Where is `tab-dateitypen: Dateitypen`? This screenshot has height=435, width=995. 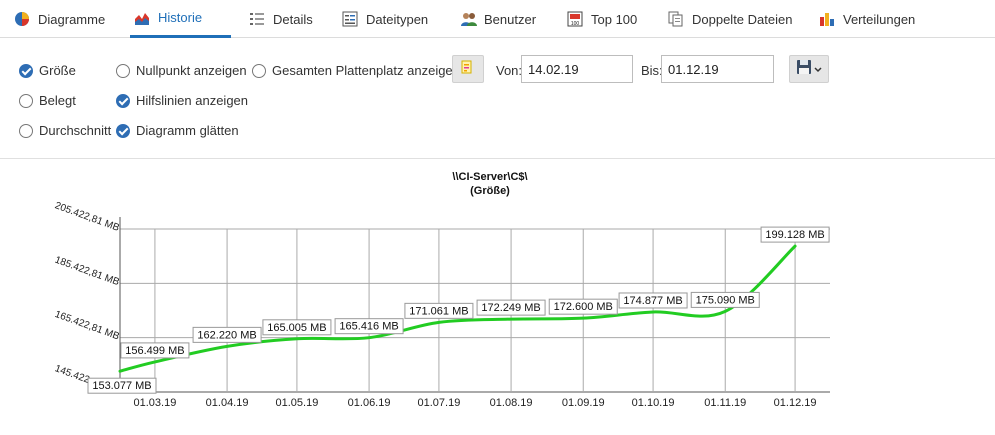 tab-dateitypen: Dateitypen is located at coordinates (383, 19).